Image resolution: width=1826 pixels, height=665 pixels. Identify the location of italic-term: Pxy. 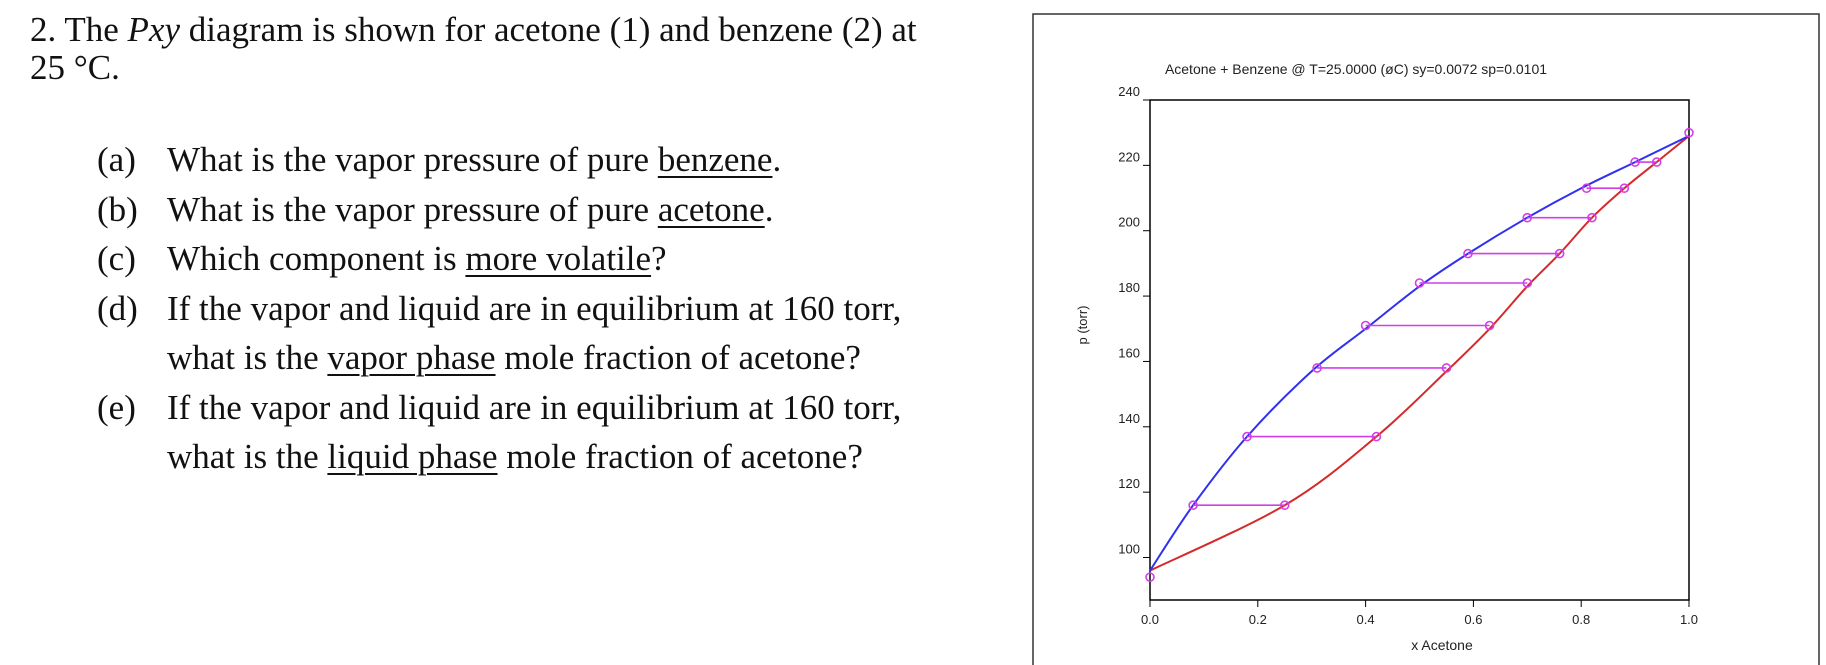
(153, 29).